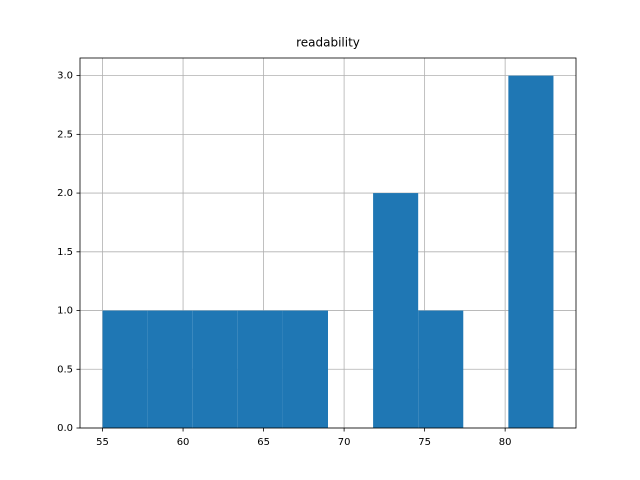 The height and width of the screenshot is (480, 640). What do you see at coordinates (65, 369) in the screenshot?
I see `y-tick-label: 0.5` at bounding box center [65, 369].